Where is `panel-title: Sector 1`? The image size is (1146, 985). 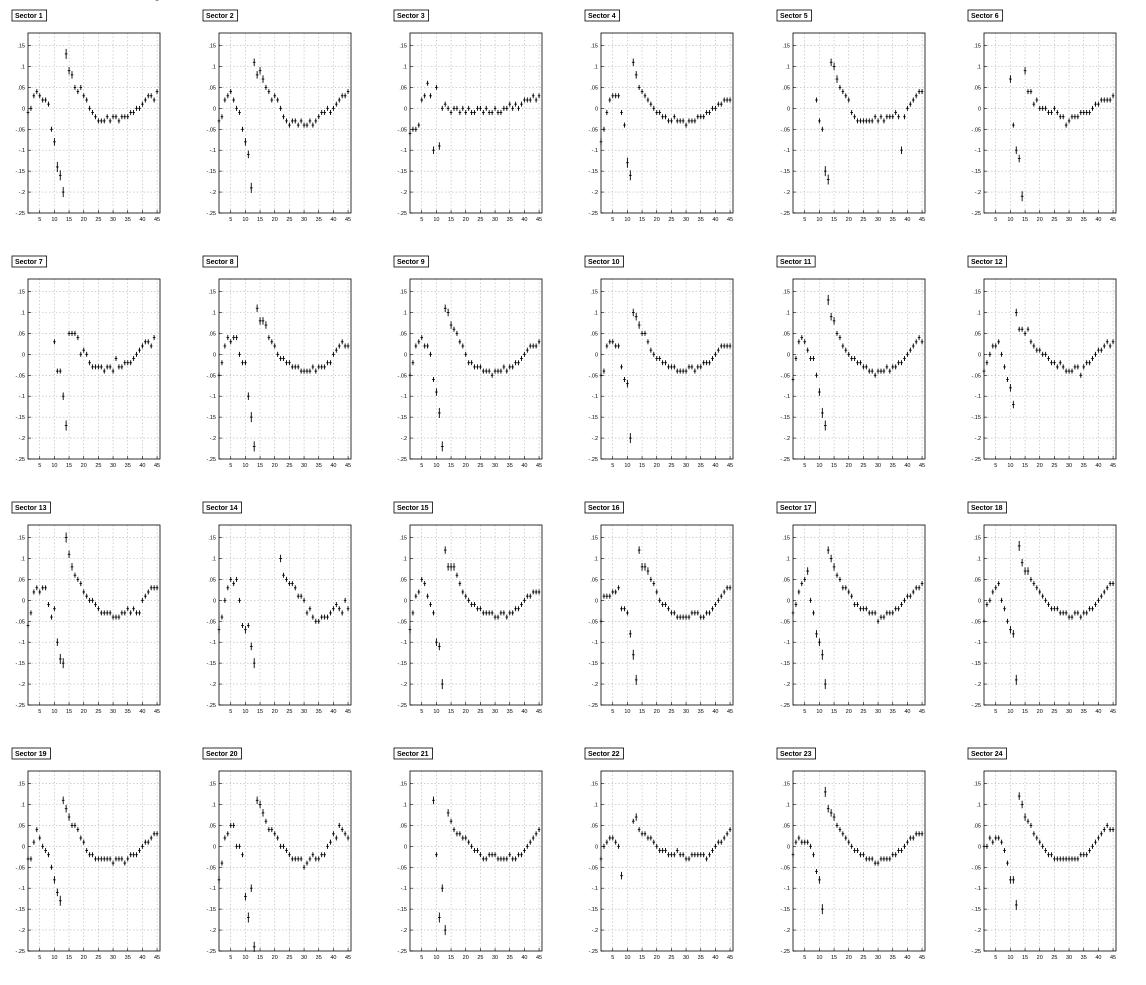 panel-title: Sector 1 is located at coordinates (29, 16).